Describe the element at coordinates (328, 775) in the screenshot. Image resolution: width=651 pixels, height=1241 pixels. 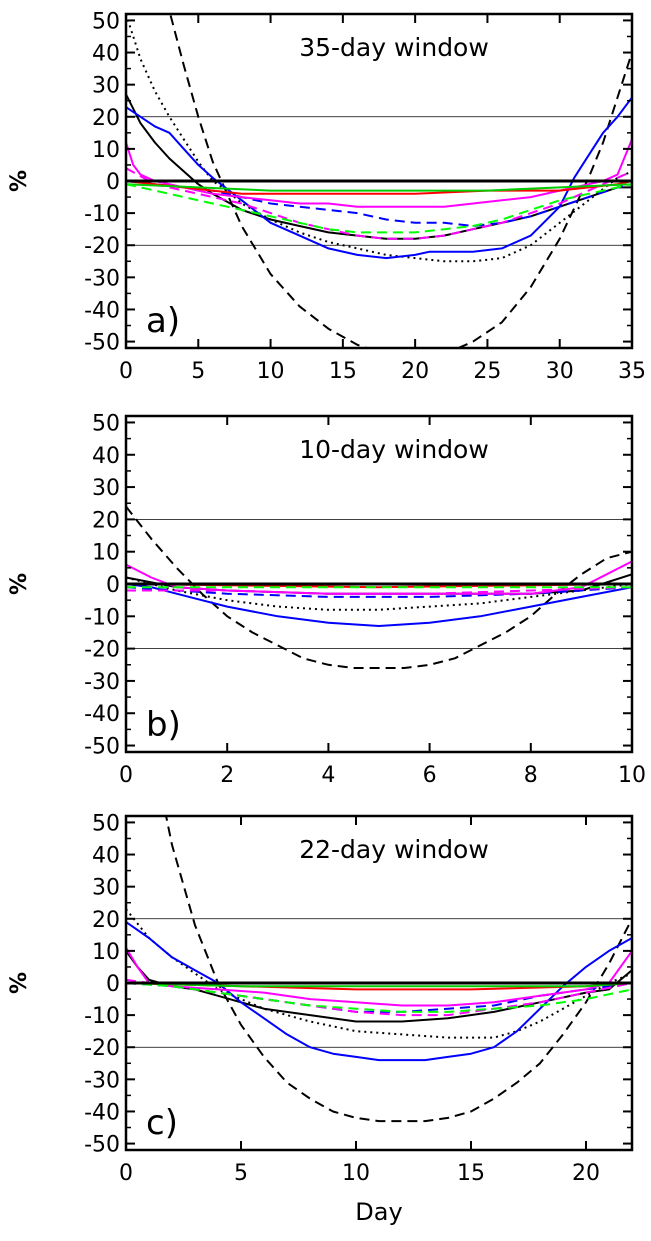
I see `x-tick-label: 4` at that location.